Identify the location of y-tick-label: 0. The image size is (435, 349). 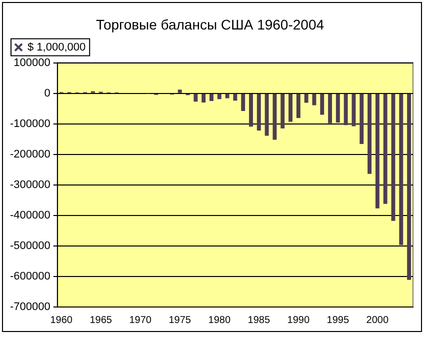
(47, 93).